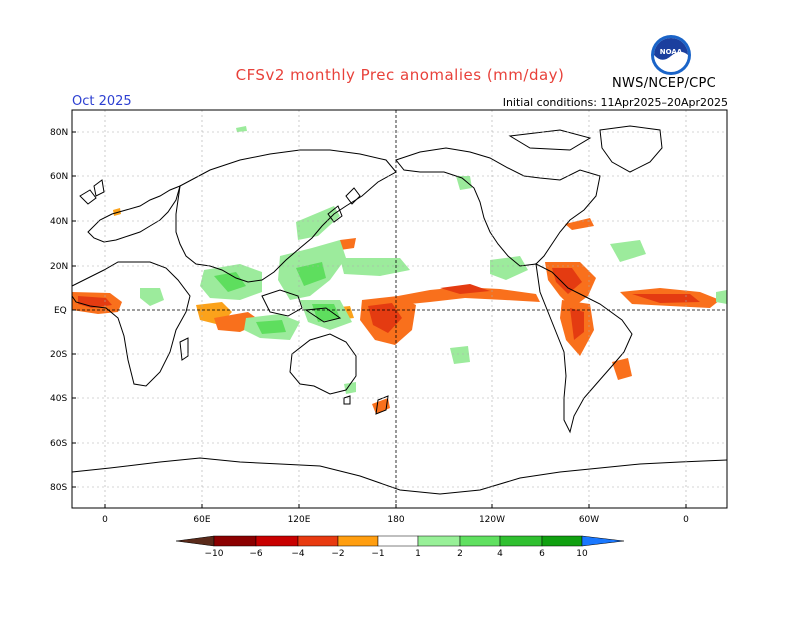 The height and width of the screenshot is (618, 800). What do you see at coordinates (201, 520) in the screenshot?
I see `lon-label: 60E` at bounding box center [201, 520].